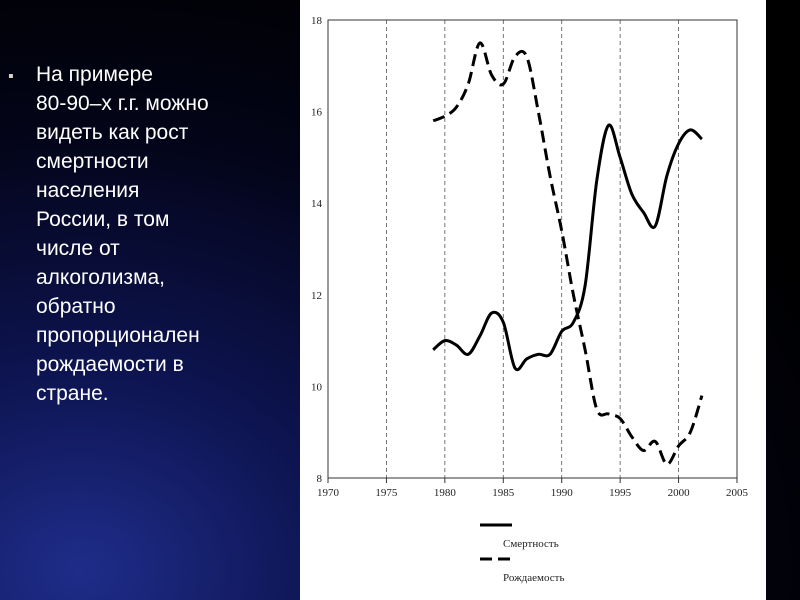  Describe the element at coordinates (737, 493) in the screenshot. I see `x-tick-label-2005: 2005` at that location.